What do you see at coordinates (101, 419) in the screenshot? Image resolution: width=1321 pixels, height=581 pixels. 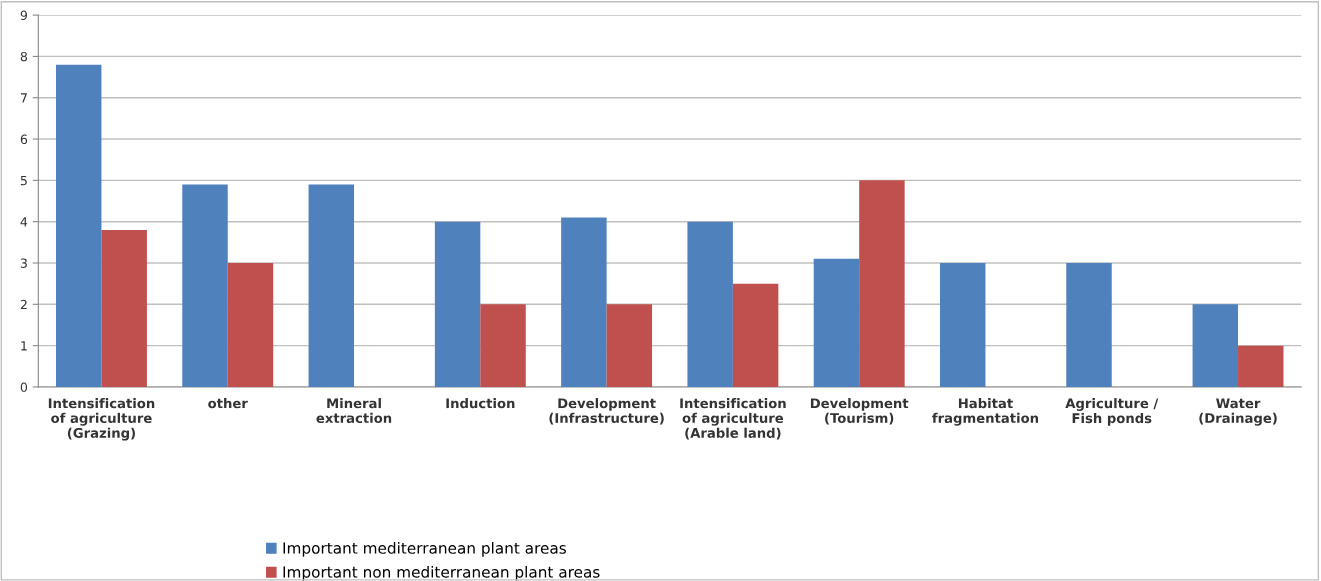 I see `x-tick-label: Intensification of agriculture (Grazing)` at bounding box center [101, 419].